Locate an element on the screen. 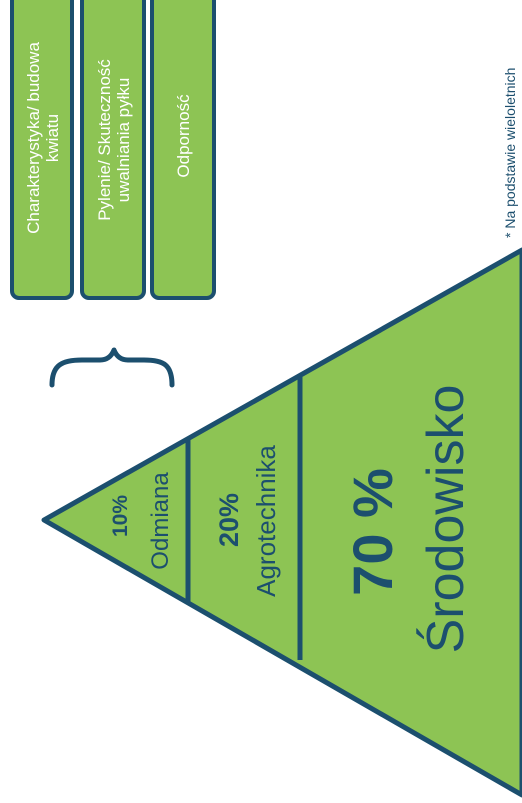 The width and height of the screenshot is (522, 803). level-agrotechnika-label: Agrotechnika is located at coordinates (266, 521).